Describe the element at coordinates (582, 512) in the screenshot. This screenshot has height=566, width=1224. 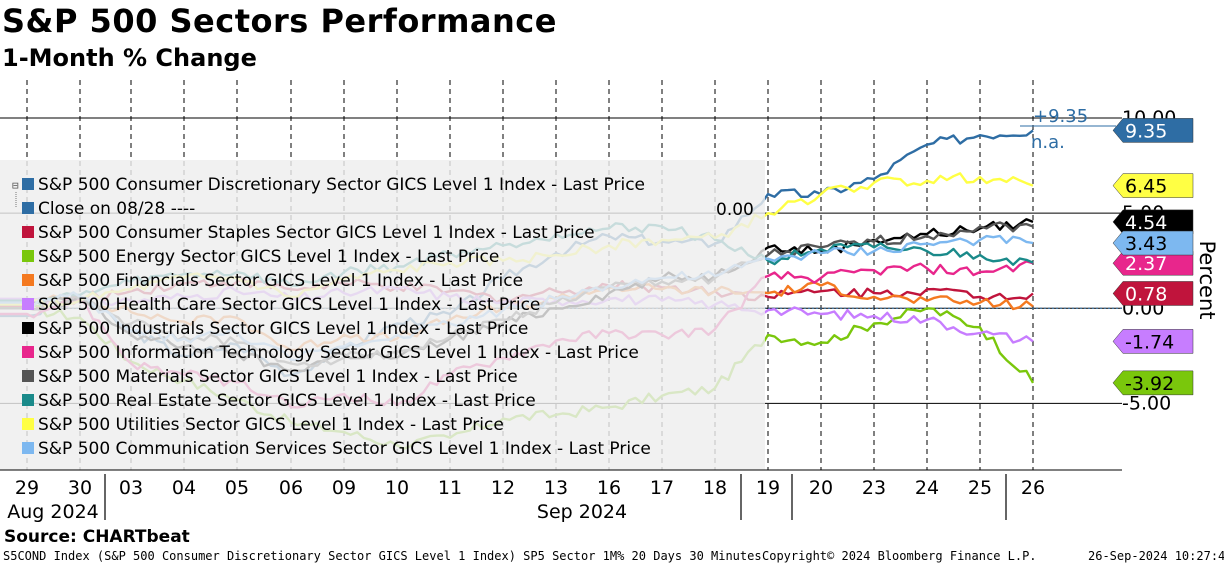
I see `x-group-label-1: Sep 2024` at that location.